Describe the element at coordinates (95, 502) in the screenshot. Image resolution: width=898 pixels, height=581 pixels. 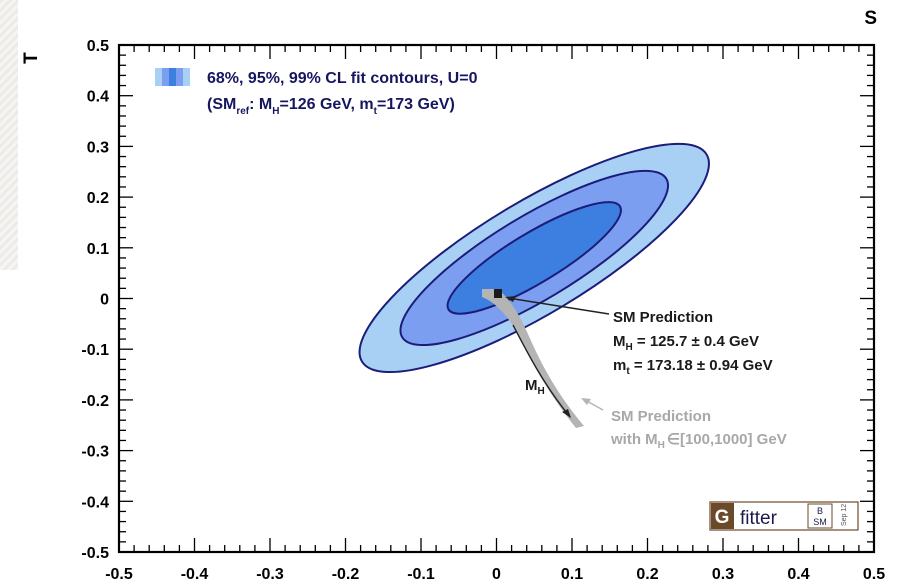
I see `y-tick-label: -0.4` at that location.